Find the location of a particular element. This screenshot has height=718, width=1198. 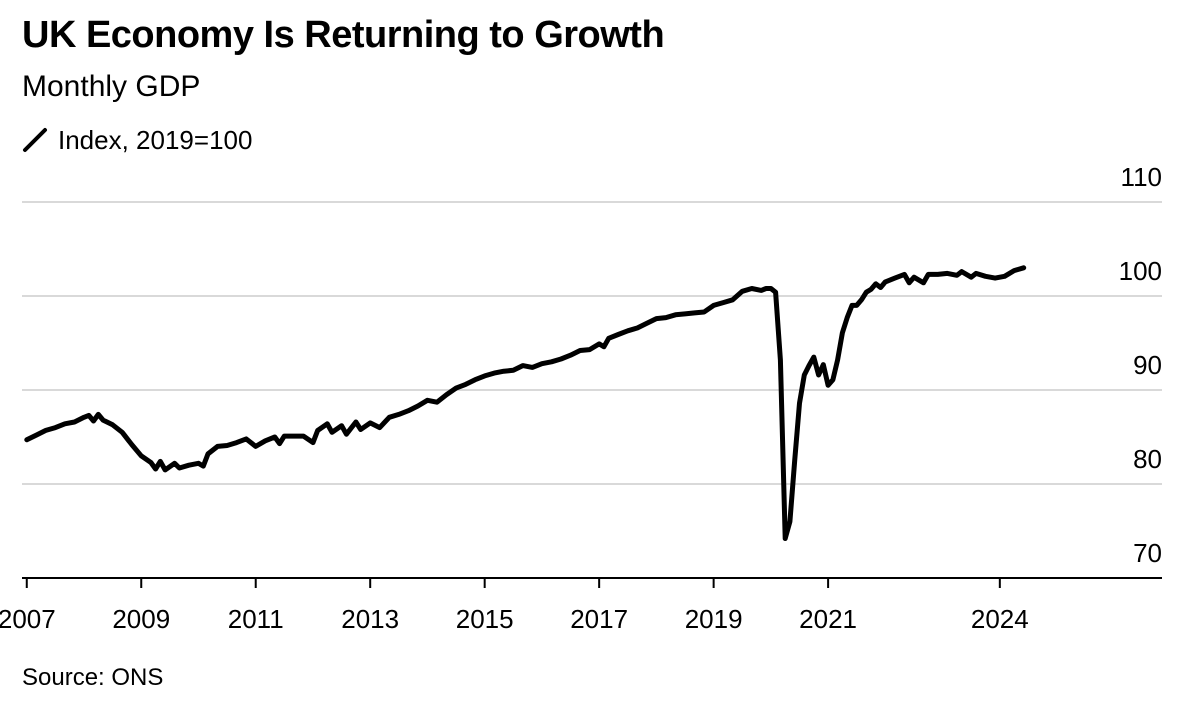

x-tick-label-2009: 2009 is located at coordinates (141, 619).